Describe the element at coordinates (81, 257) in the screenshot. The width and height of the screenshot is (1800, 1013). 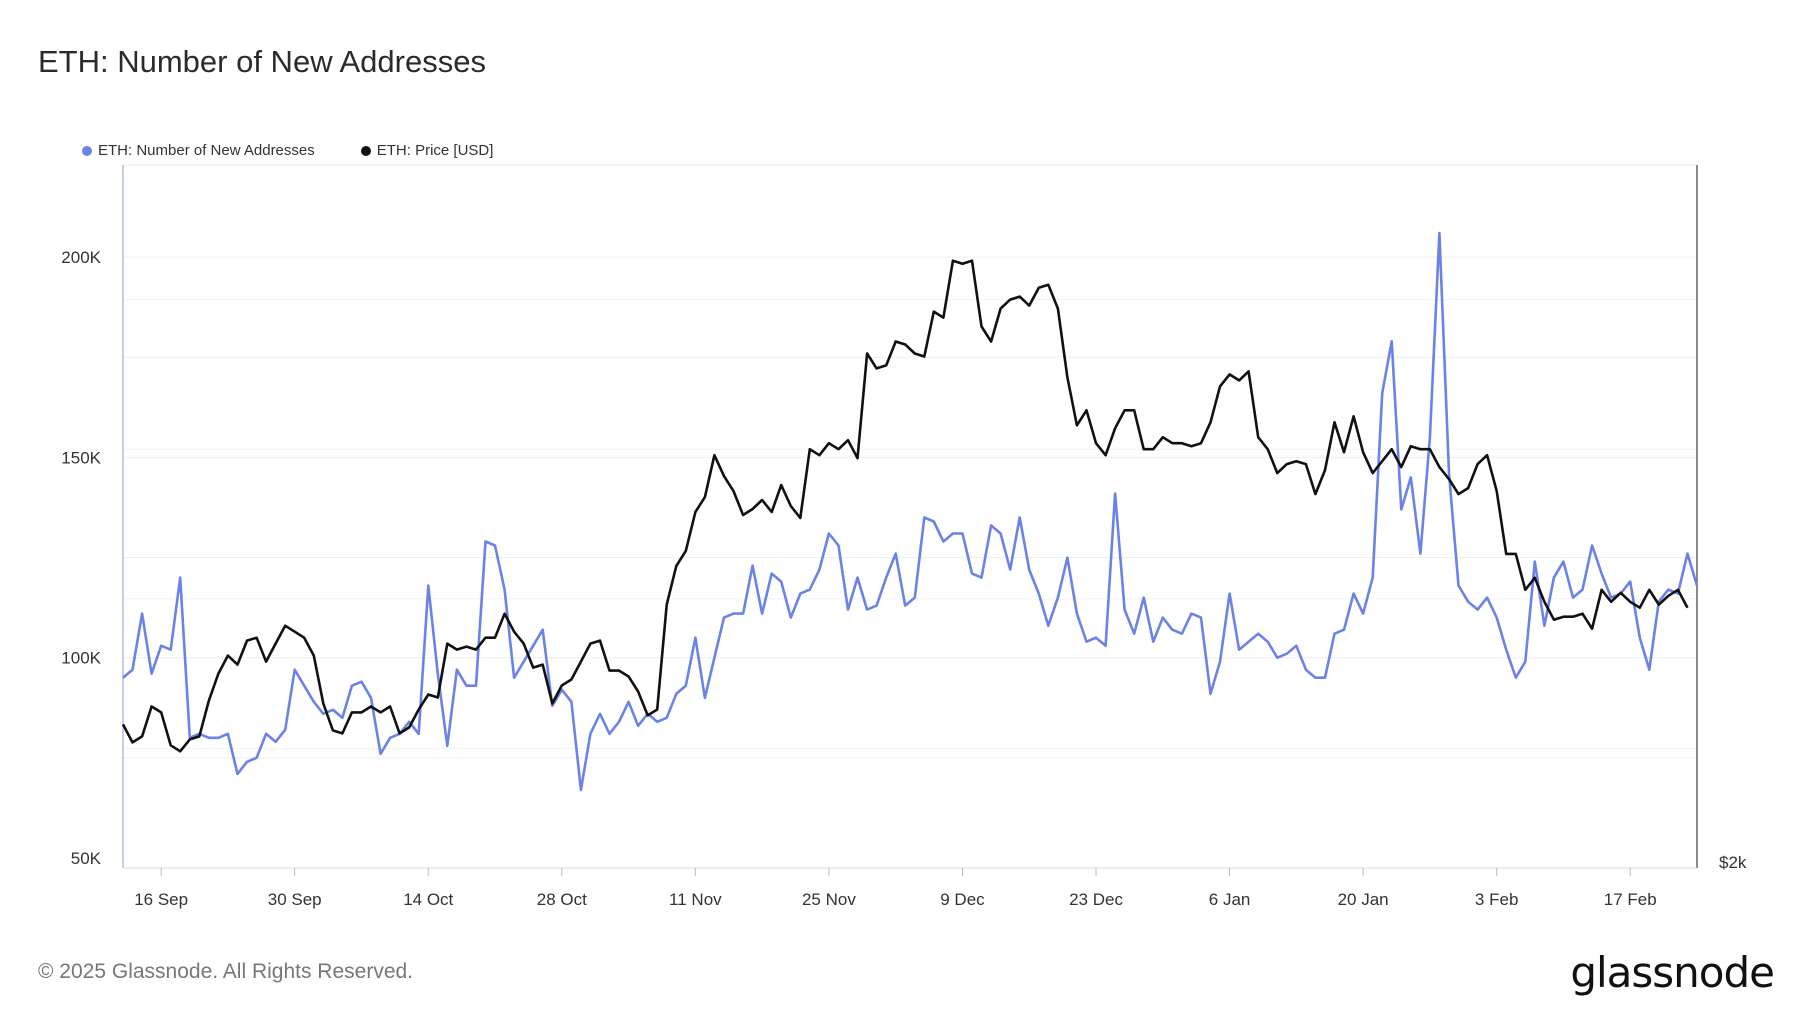
I see `y-tick-label: 200K` at that location.